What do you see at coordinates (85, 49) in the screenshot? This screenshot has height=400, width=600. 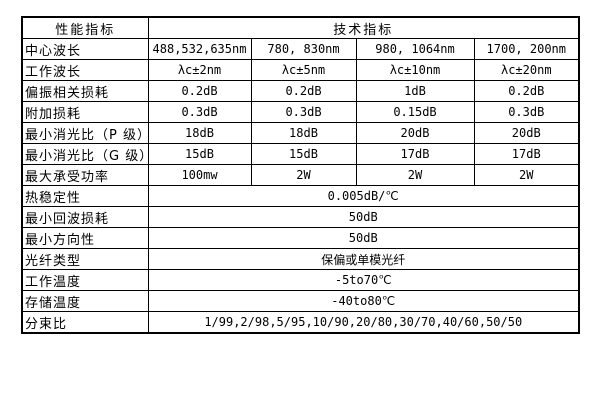 I see `row-label: 中心波长` at bounding box center [85, 49].